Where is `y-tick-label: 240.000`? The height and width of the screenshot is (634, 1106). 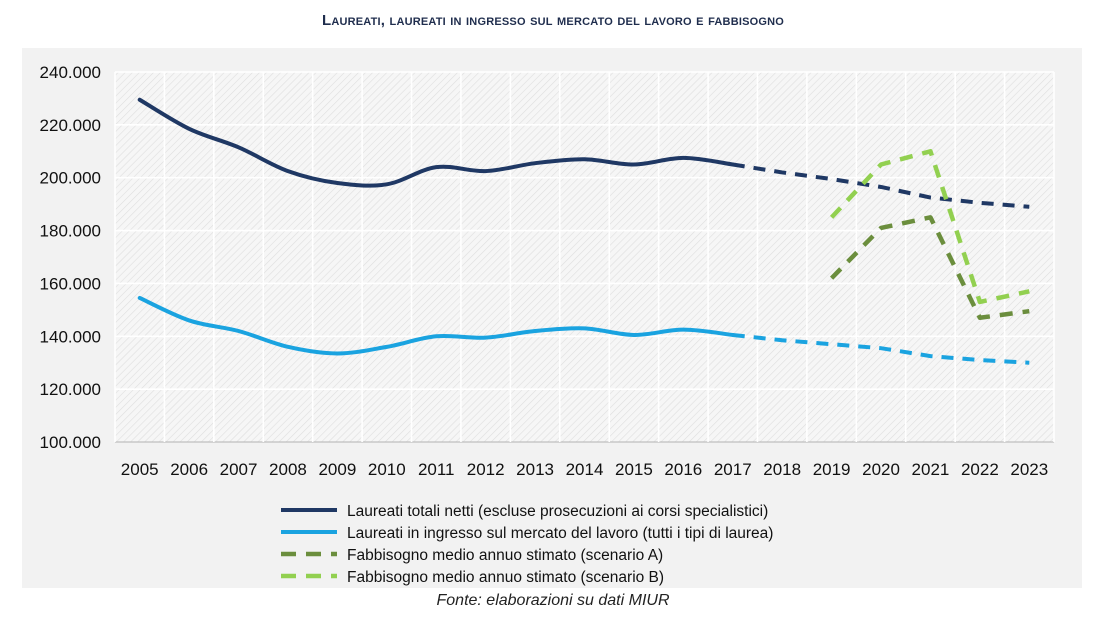
y-tick-label: 240.000 is located at coordinates (70, 72).